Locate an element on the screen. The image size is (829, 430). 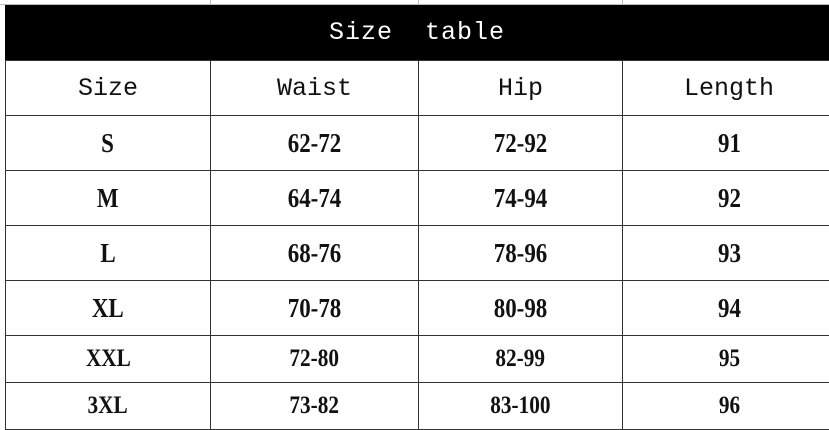
length-cell: 95 is located at coordinates (725, 359).